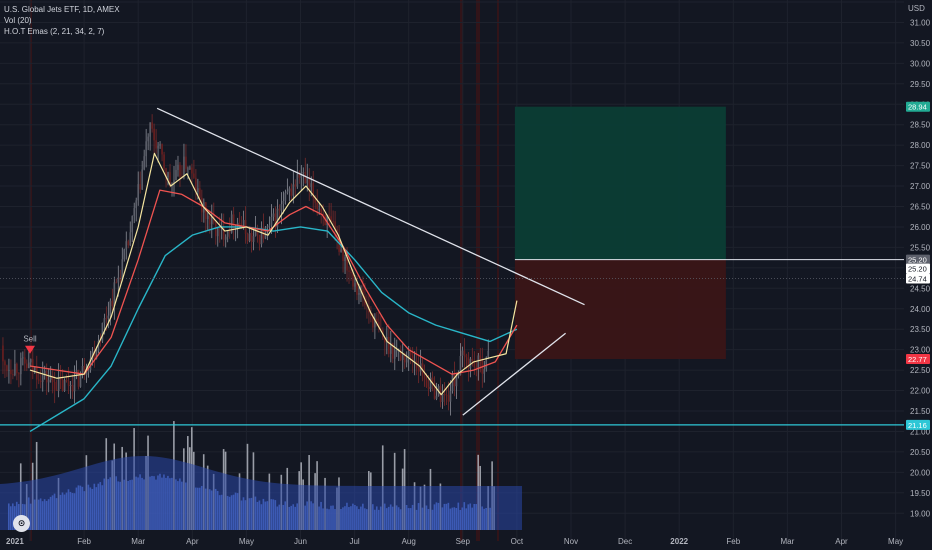 The width and height of the screenshot is (932, 550). I want to click on time-tick-label: Mar, so click(788, 541).